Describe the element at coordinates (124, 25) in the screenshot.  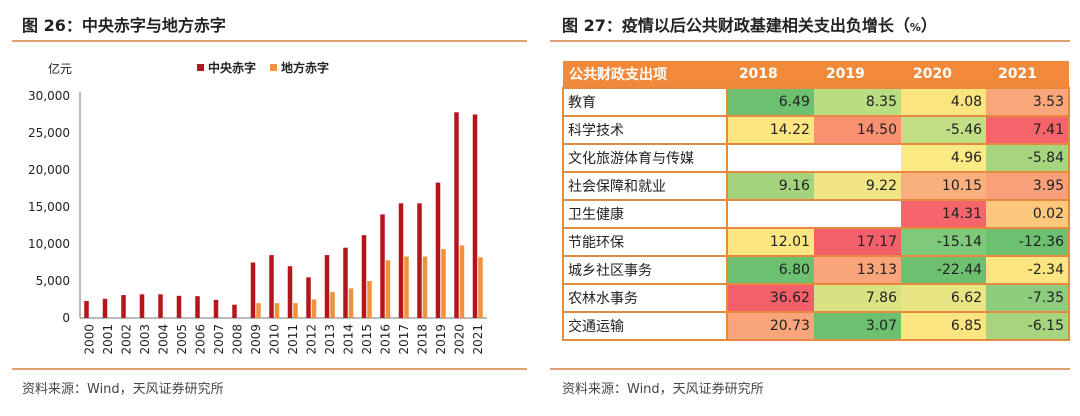
I see `chart-title: 图 26：中央赤字与地方赤字` at that location.